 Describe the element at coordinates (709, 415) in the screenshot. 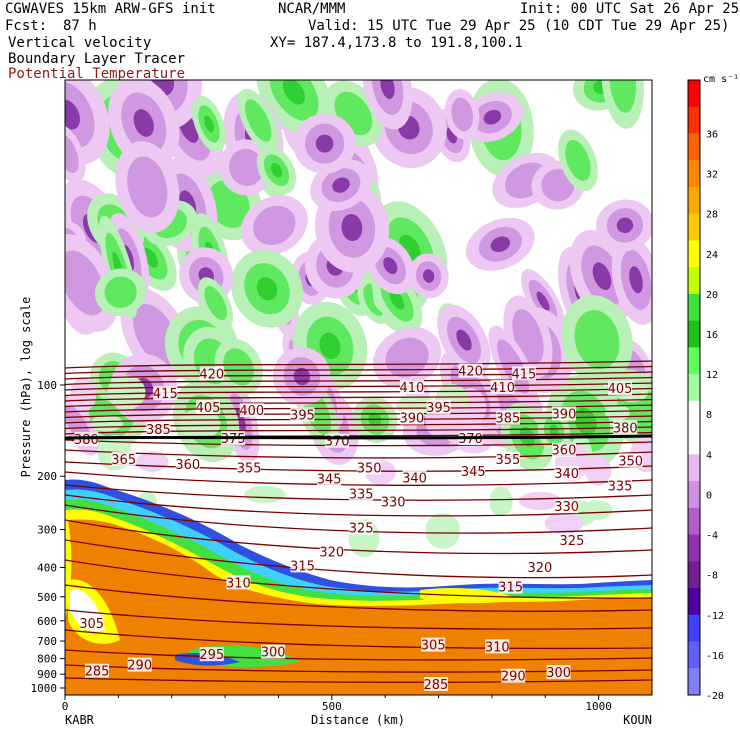

I see `colorbar-tick-label: 8` at that location.